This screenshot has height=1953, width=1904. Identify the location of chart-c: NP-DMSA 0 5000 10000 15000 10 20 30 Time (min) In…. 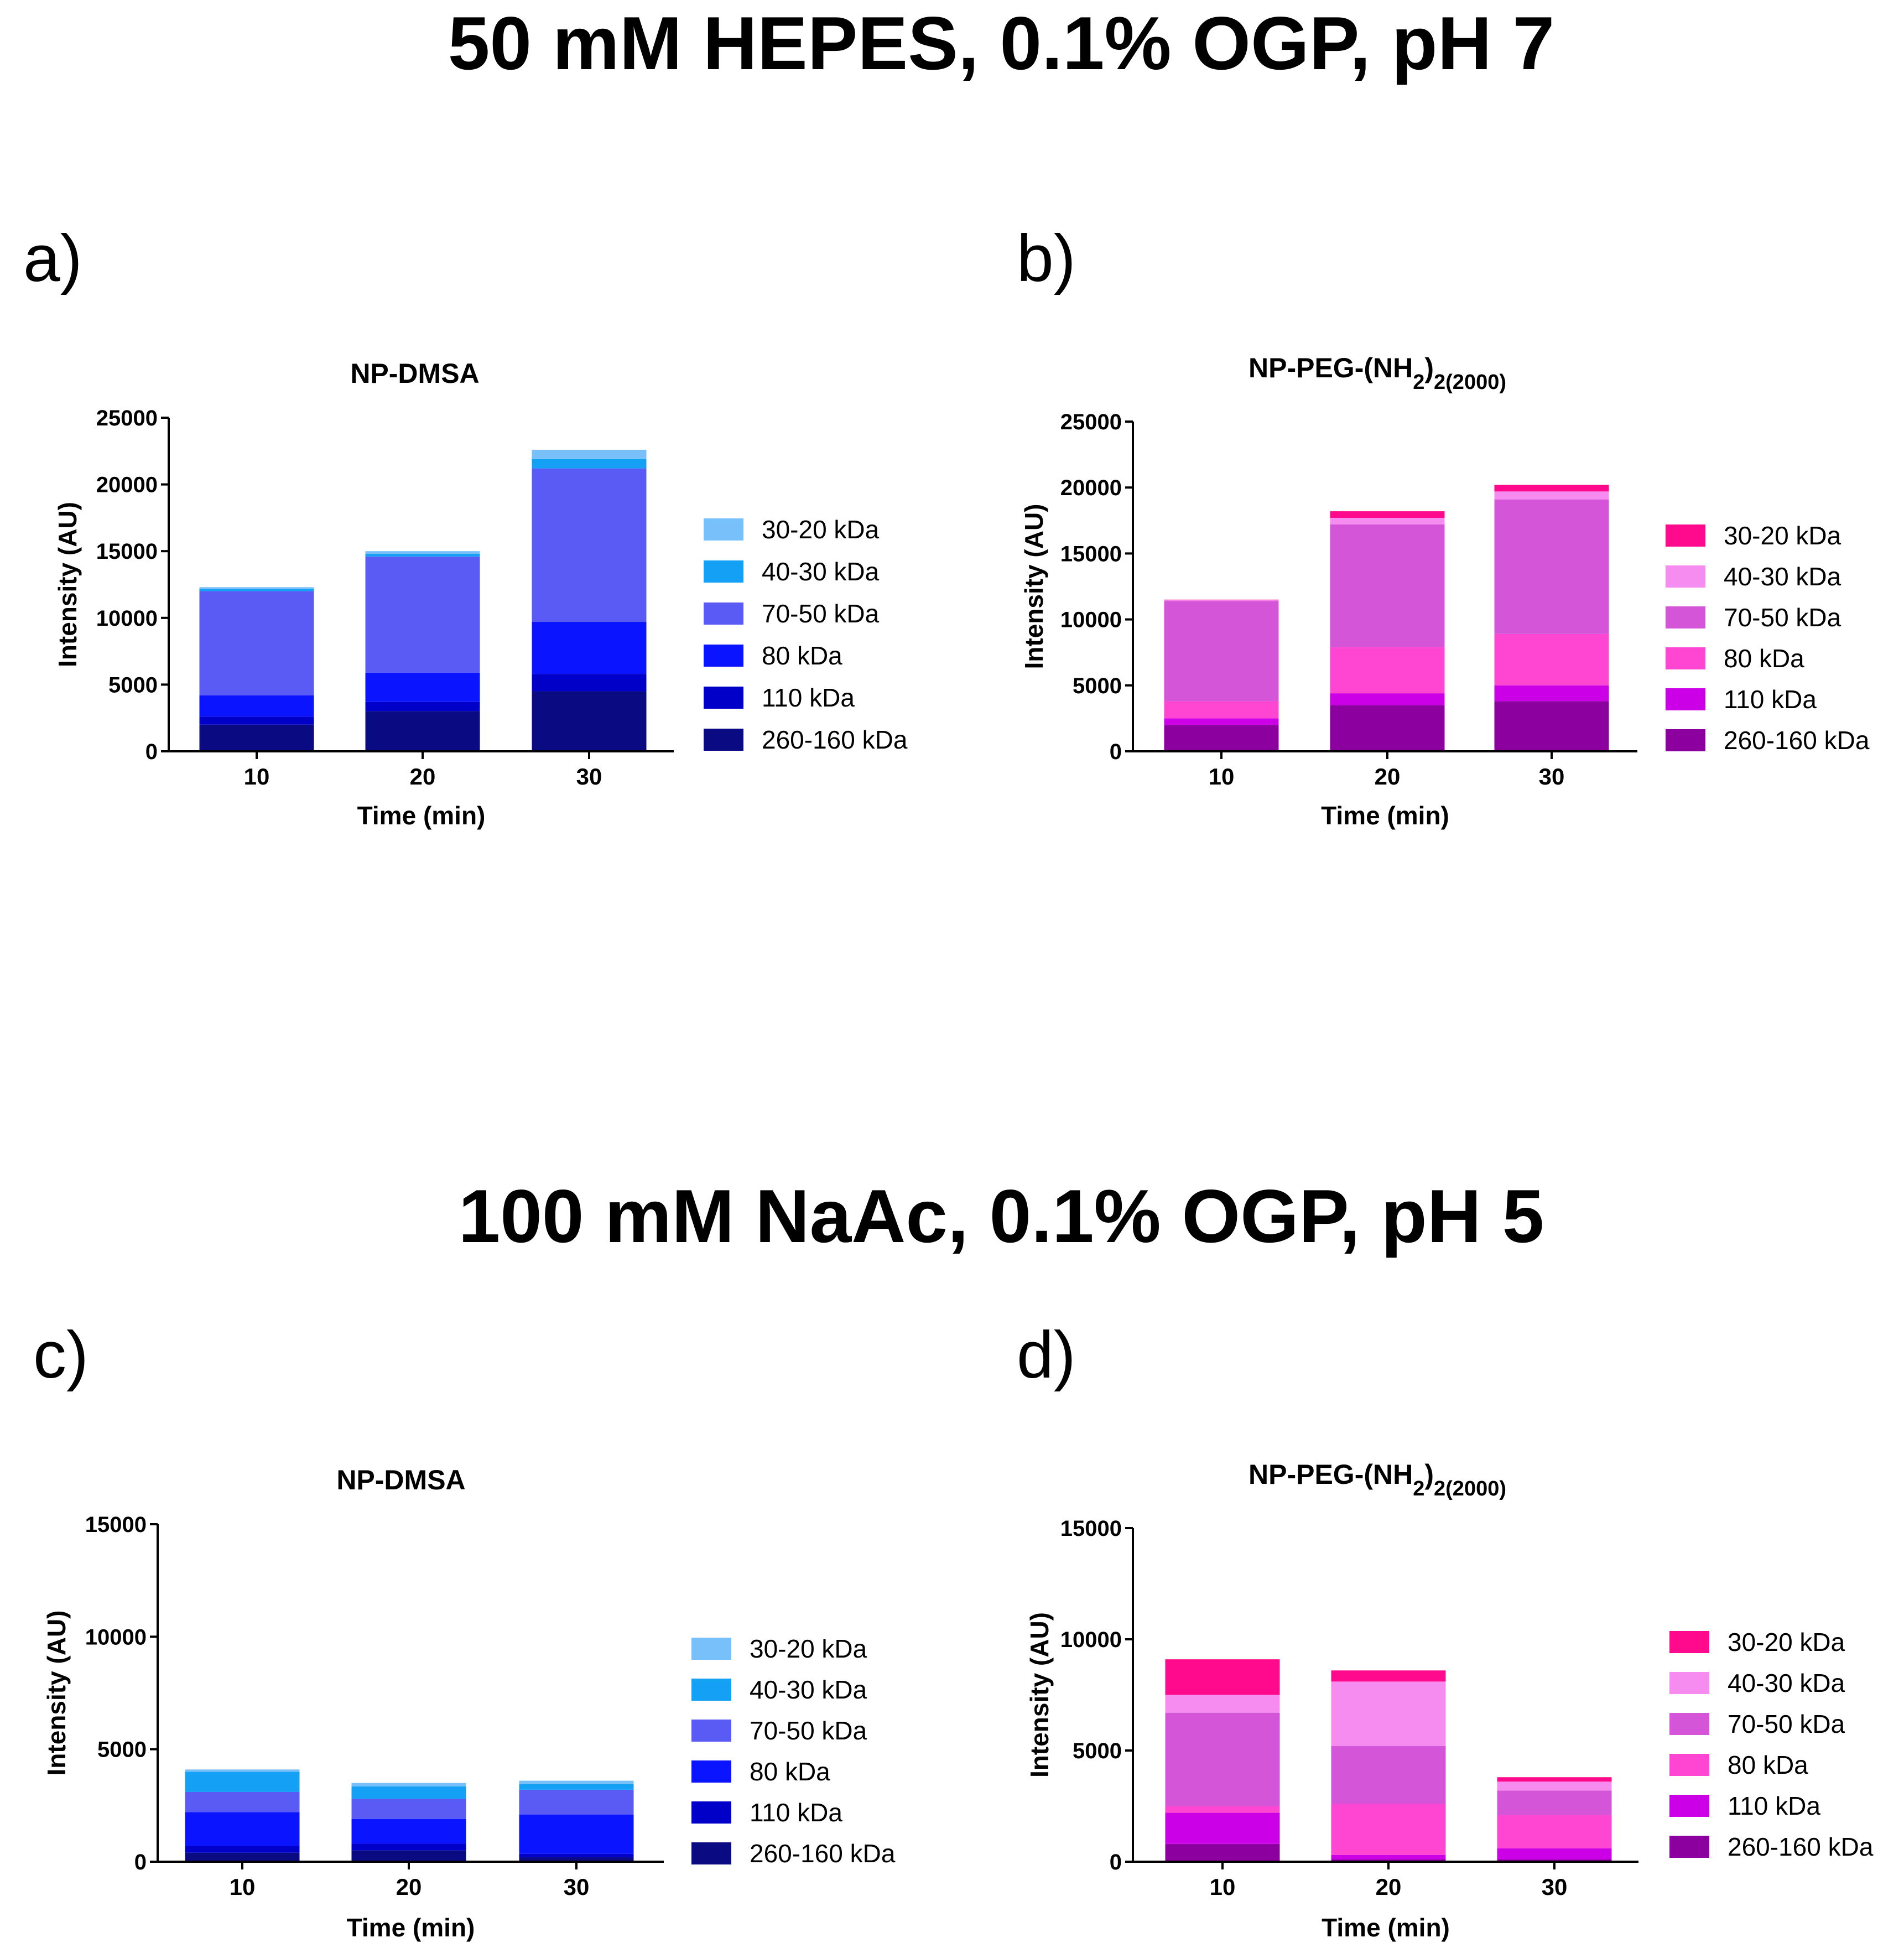
(469, 1703).